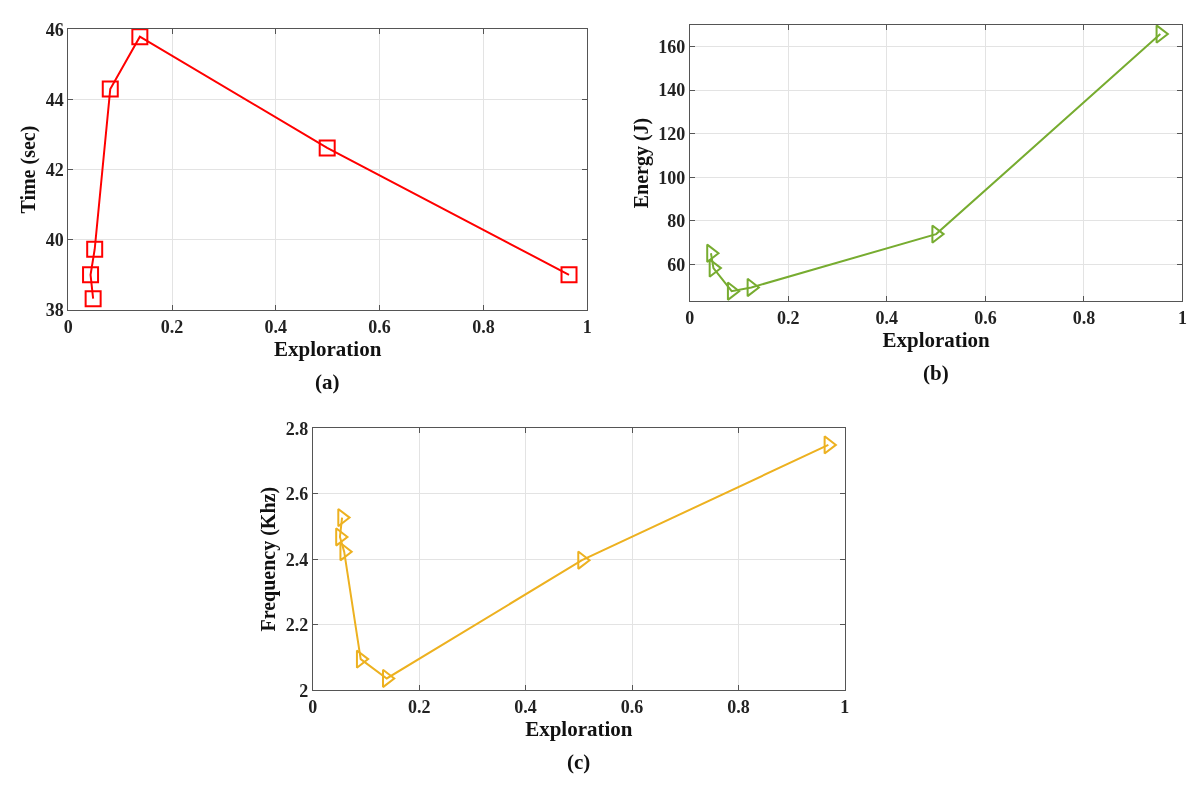  Describe the element at coordinates (936, 373) in the screenshot. I see `text: (b)` at that location.